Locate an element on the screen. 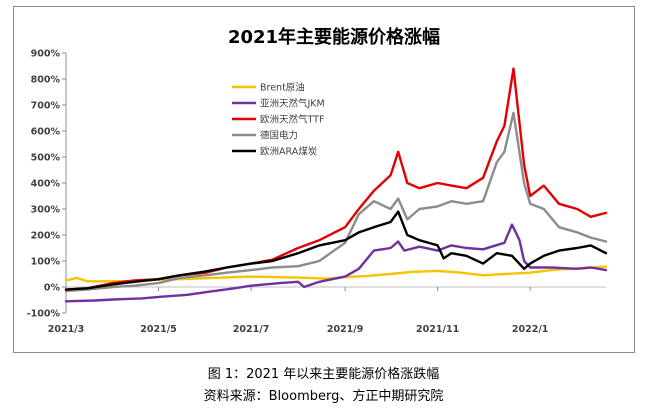 Image resolution: width=647 pixels, height=414 pixels. legend-label: 欧洲天然气TTF is located at coordinates (292, 120).